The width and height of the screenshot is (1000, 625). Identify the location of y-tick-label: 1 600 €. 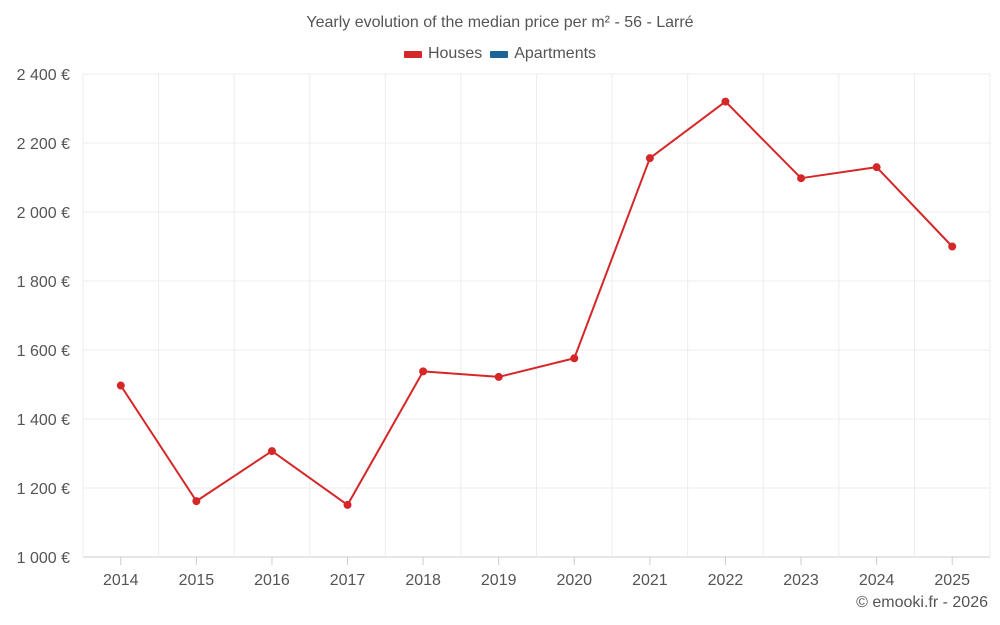
(43, 351).